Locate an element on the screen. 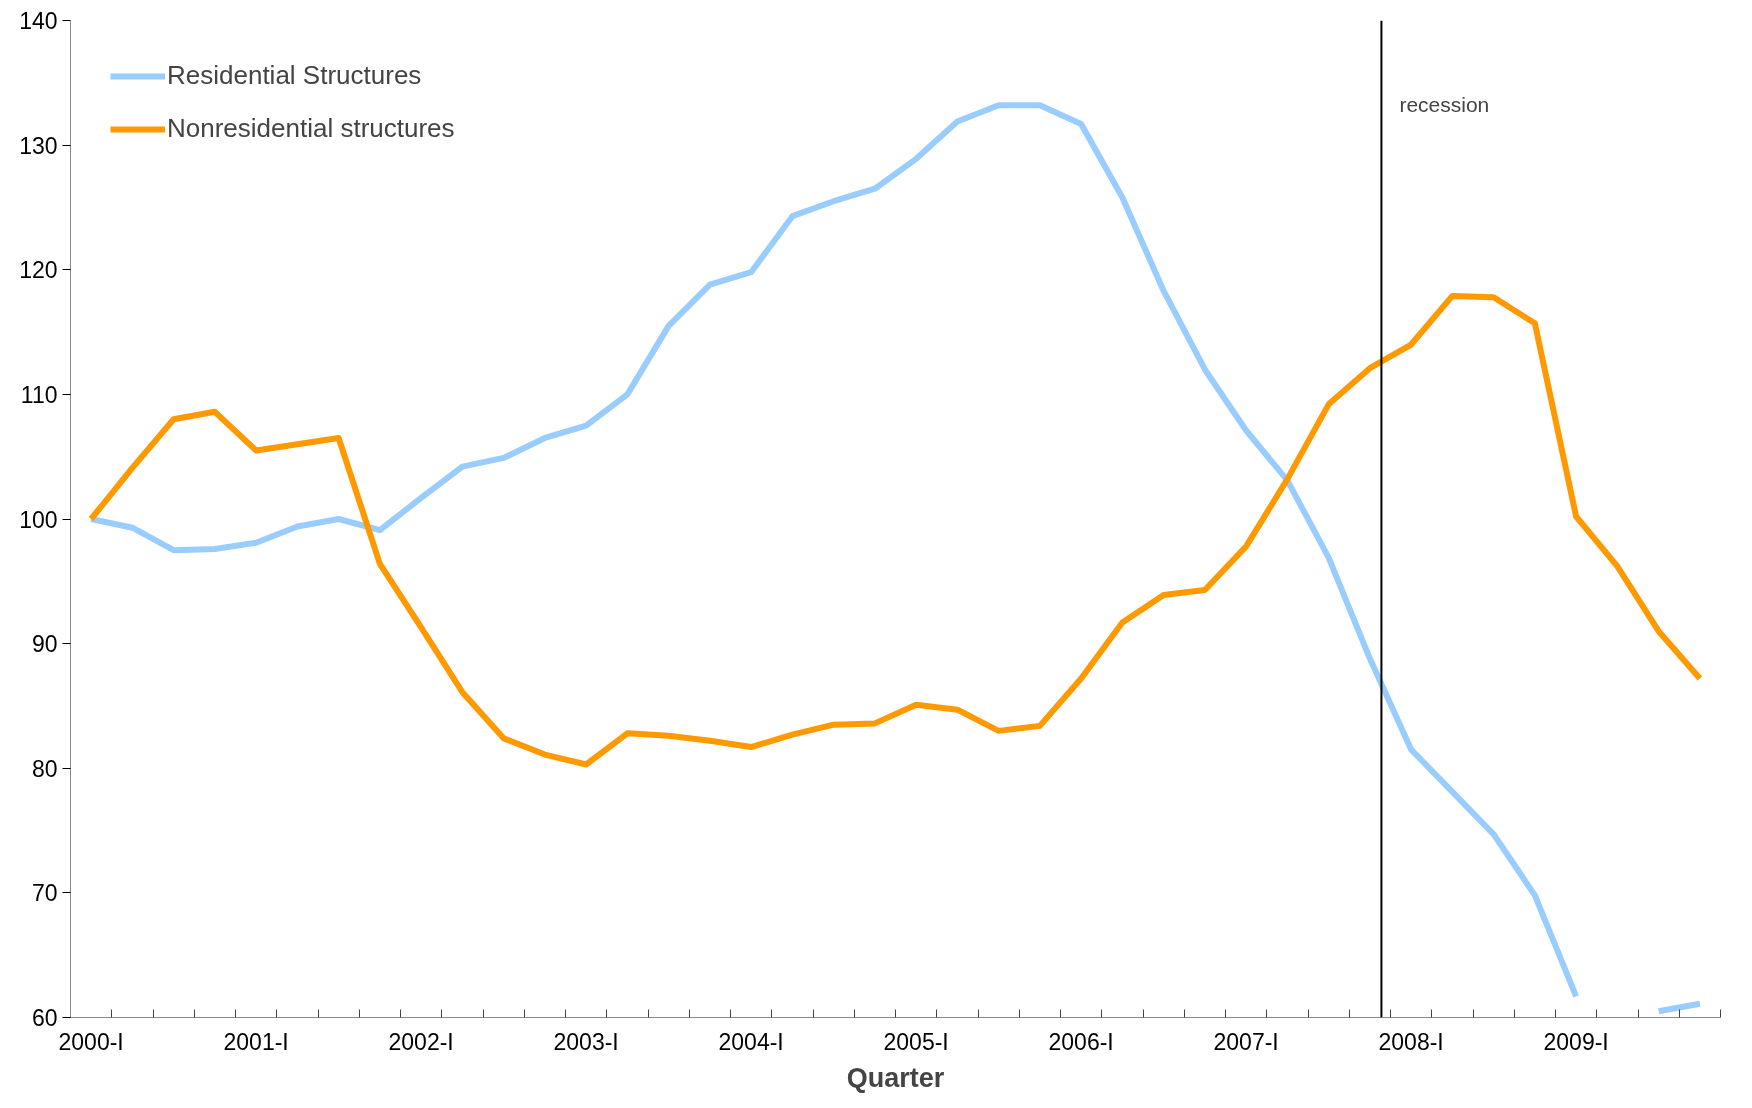 The image size is (1752, 1108). x-tick-label: 2004-I is located at coordinates (751, 1041).